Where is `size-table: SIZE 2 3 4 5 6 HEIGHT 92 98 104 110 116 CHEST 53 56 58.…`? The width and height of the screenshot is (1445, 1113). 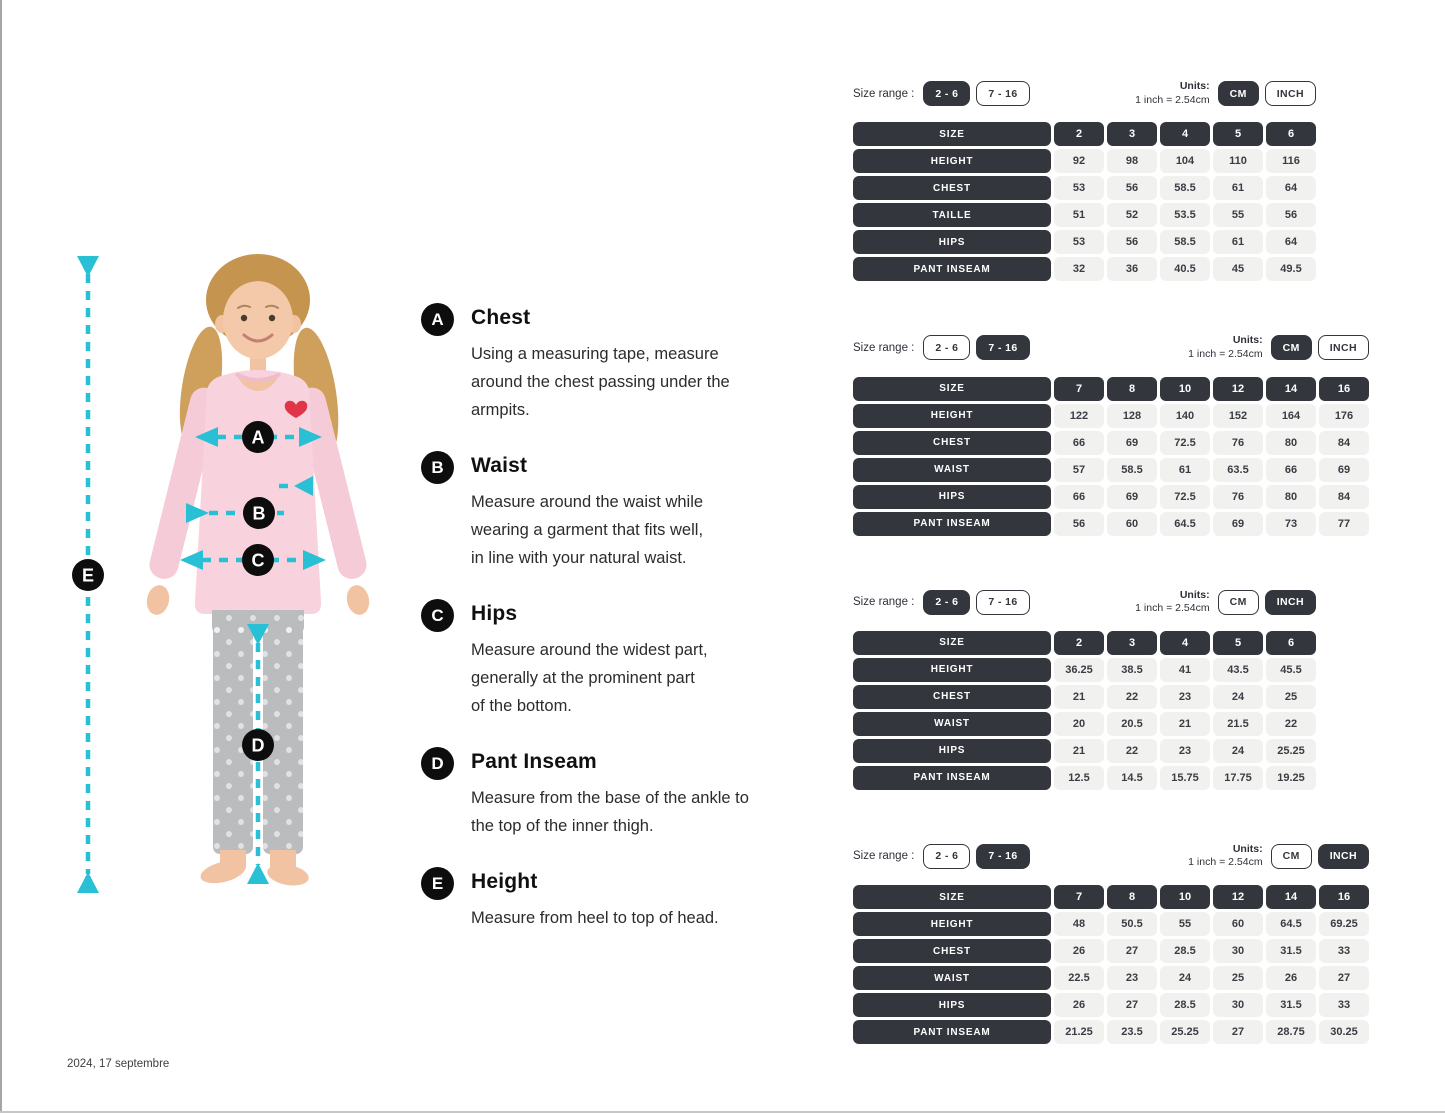 size-table: SIZE 2 3 4 5 6 HEIGHT 92 98 104 110 116 CHEST 53 56 58.… is located at coordinates (1084, 202).